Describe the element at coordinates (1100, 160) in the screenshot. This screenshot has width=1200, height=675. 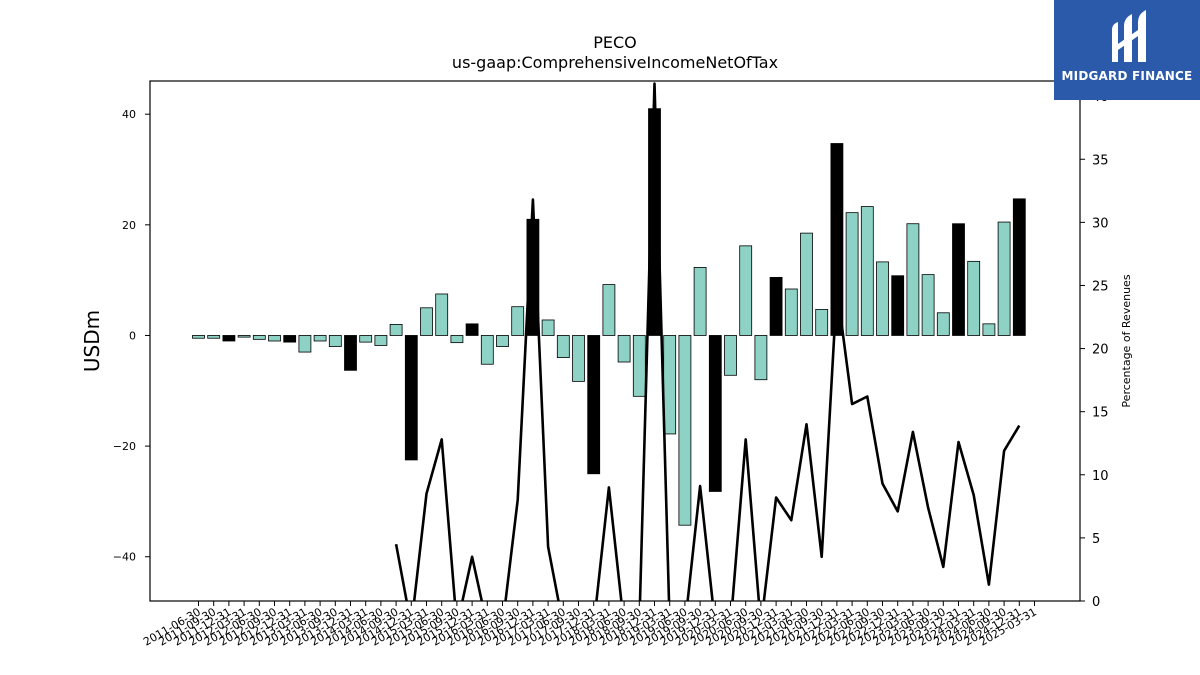
I see `y2-tick-label: 35` at that location.